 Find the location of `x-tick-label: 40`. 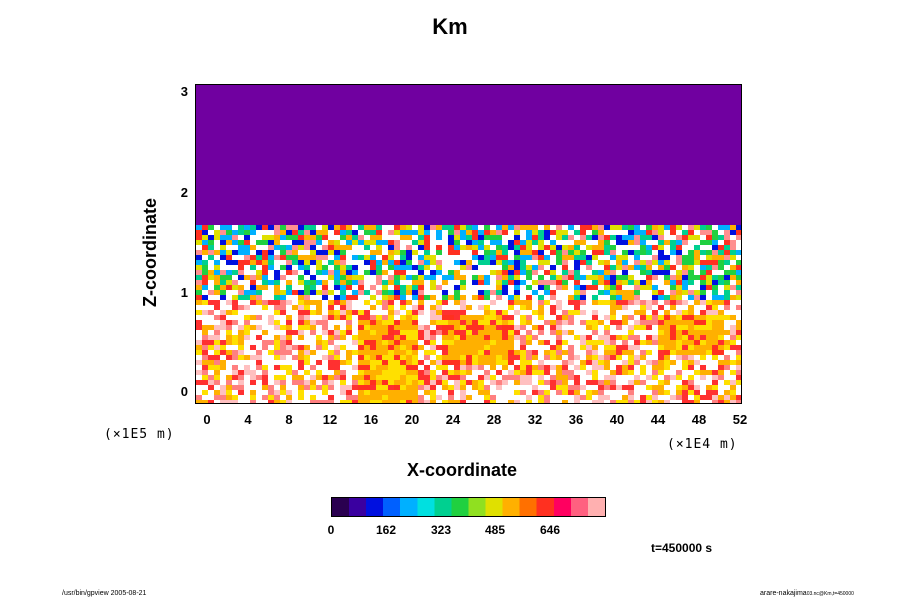

x-tick-label: 40 is located at coordinates (617, 419).